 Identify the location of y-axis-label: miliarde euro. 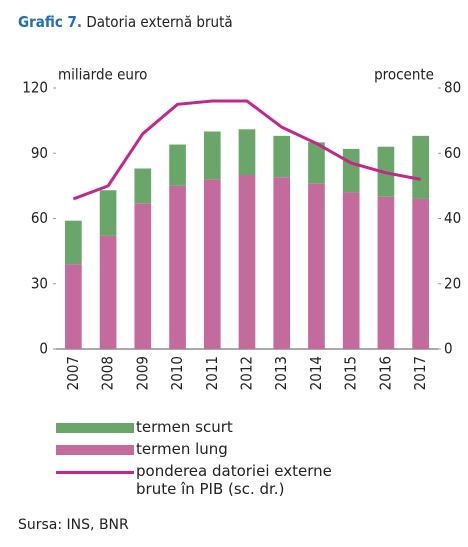
(102, 75).